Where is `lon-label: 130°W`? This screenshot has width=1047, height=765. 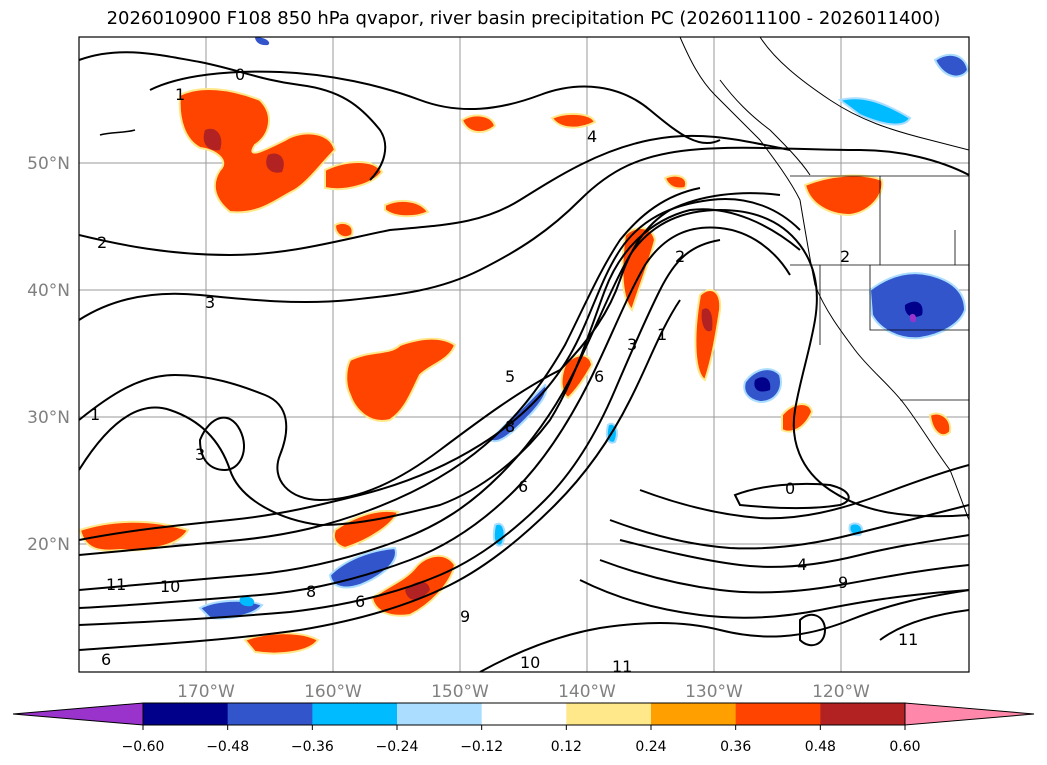
lon-label: 130°W is located at coordinates (714, 692).